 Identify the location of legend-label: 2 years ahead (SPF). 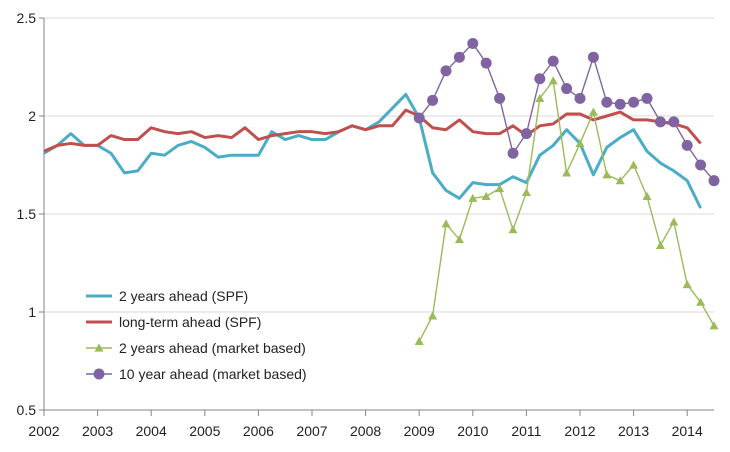
(183, 296).